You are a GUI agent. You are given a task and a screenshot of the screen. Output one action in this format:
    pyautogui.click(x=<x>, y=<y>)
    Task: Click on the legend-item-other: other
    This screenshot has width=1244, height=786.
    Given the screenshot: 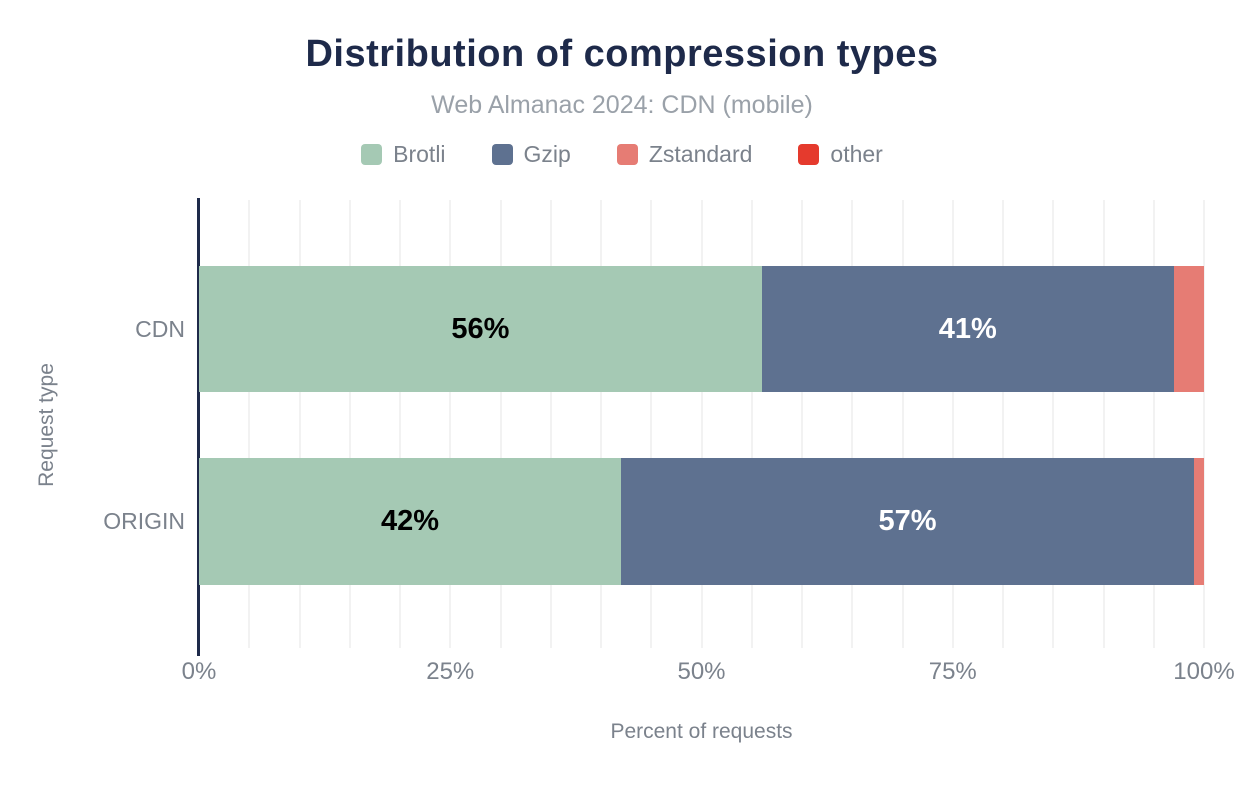 What is the action you would take?
    pyautogui.click(x=840, y=154)
    